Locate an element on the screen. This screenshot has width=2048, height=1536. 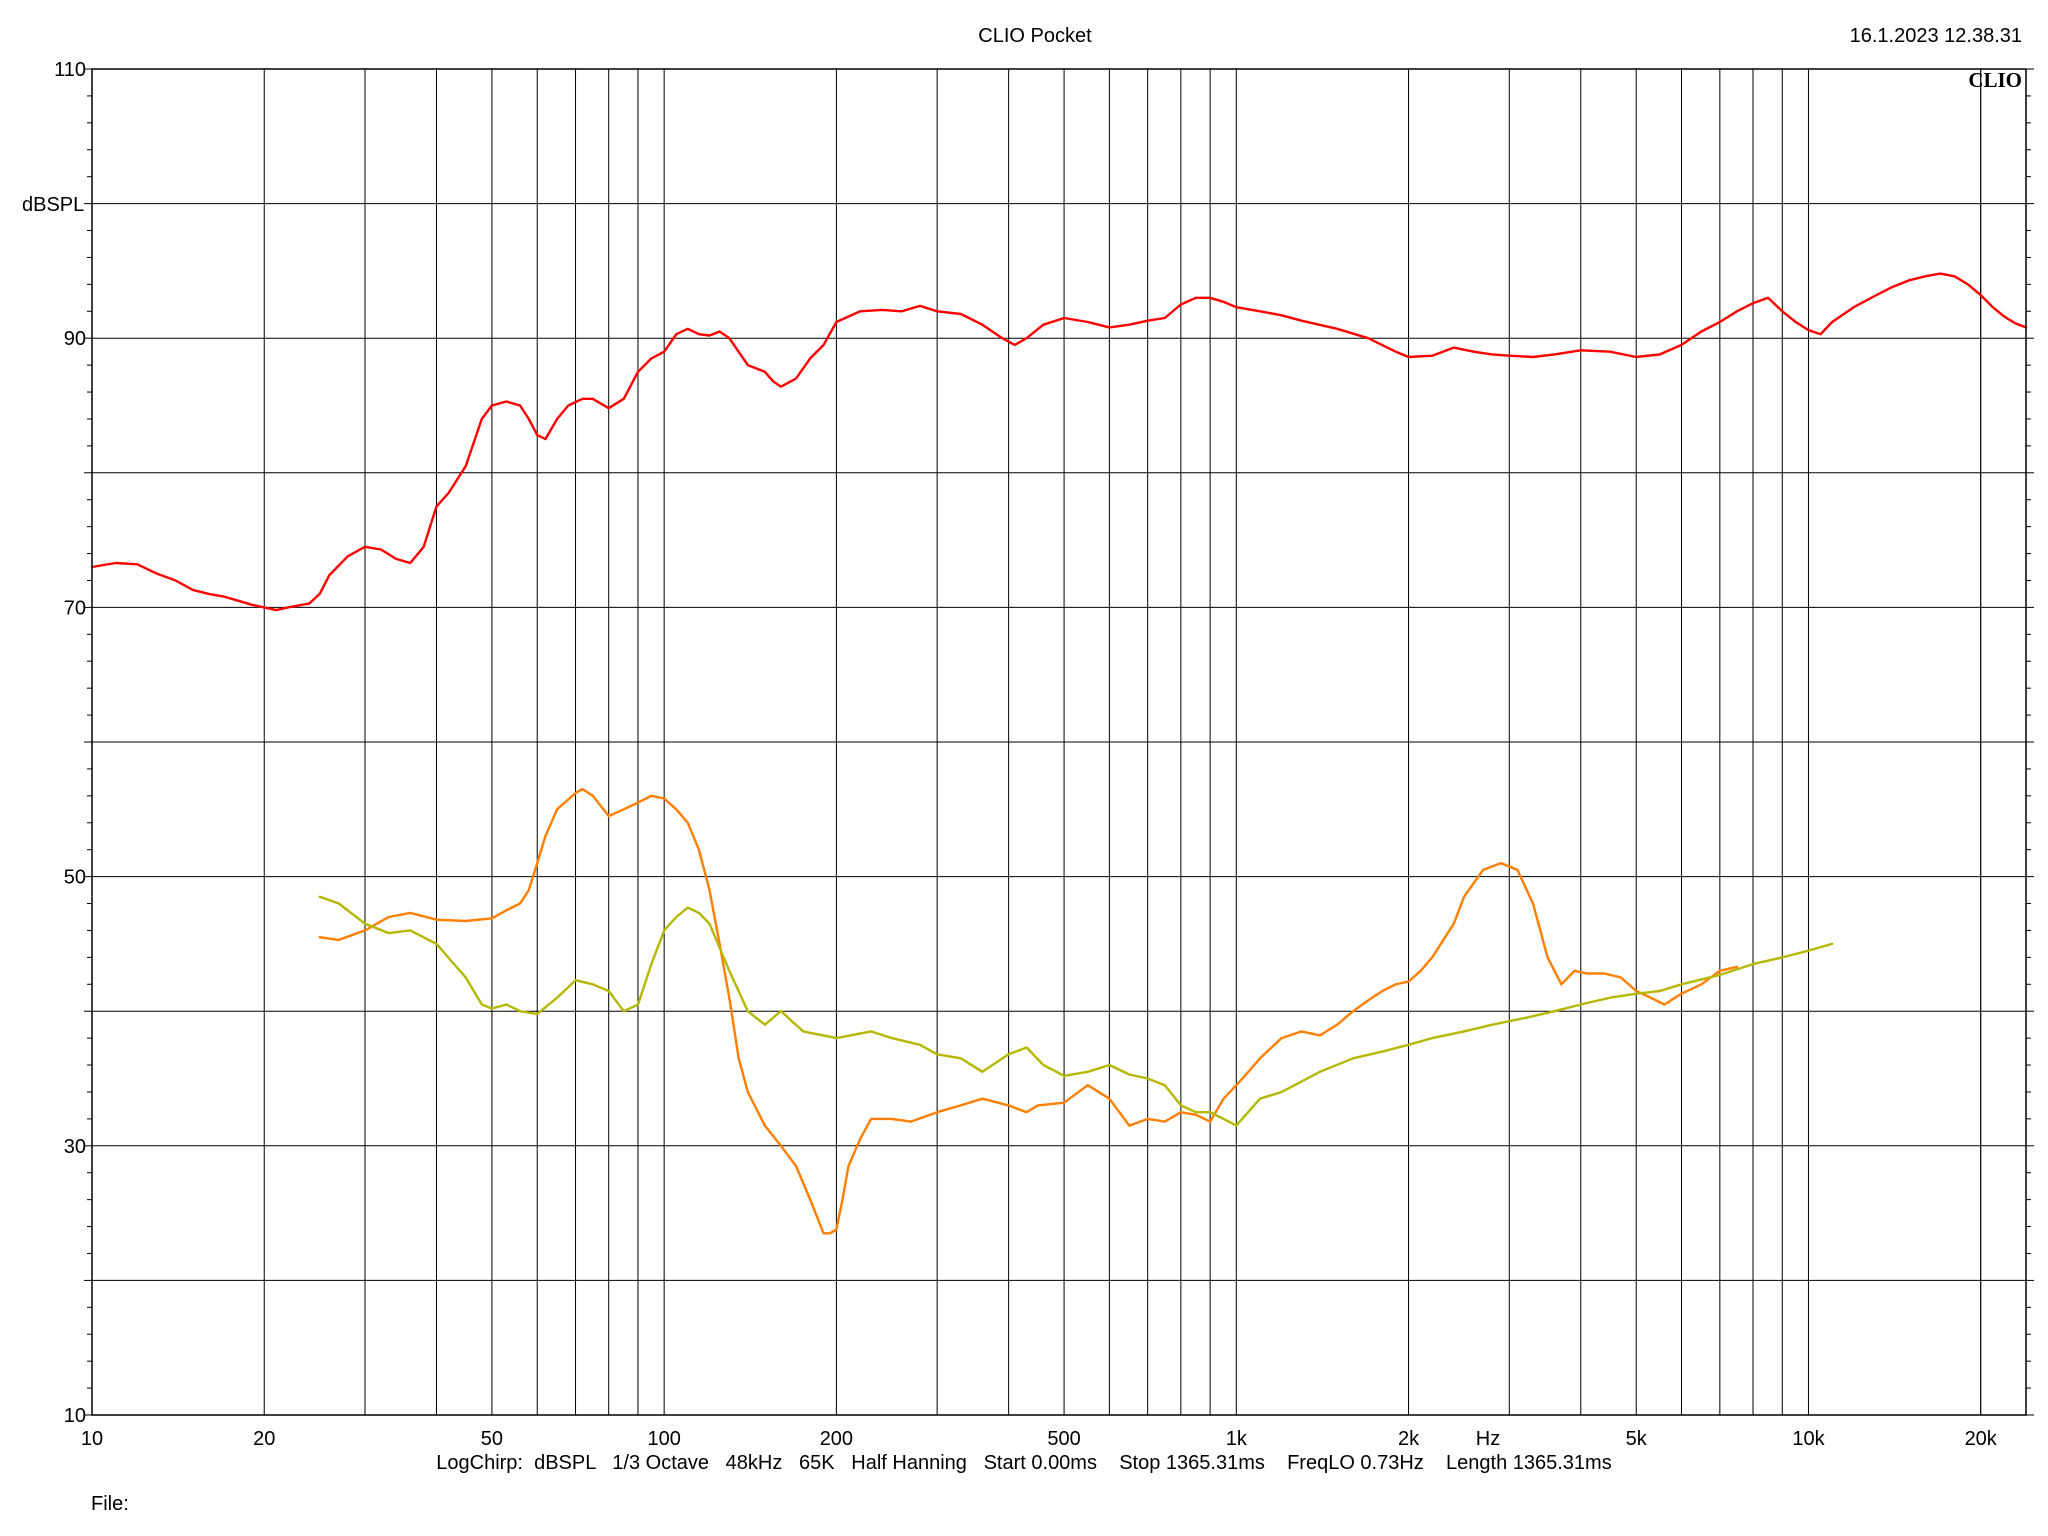
y-tick-label: 70 is located at coordinates (75, 608).